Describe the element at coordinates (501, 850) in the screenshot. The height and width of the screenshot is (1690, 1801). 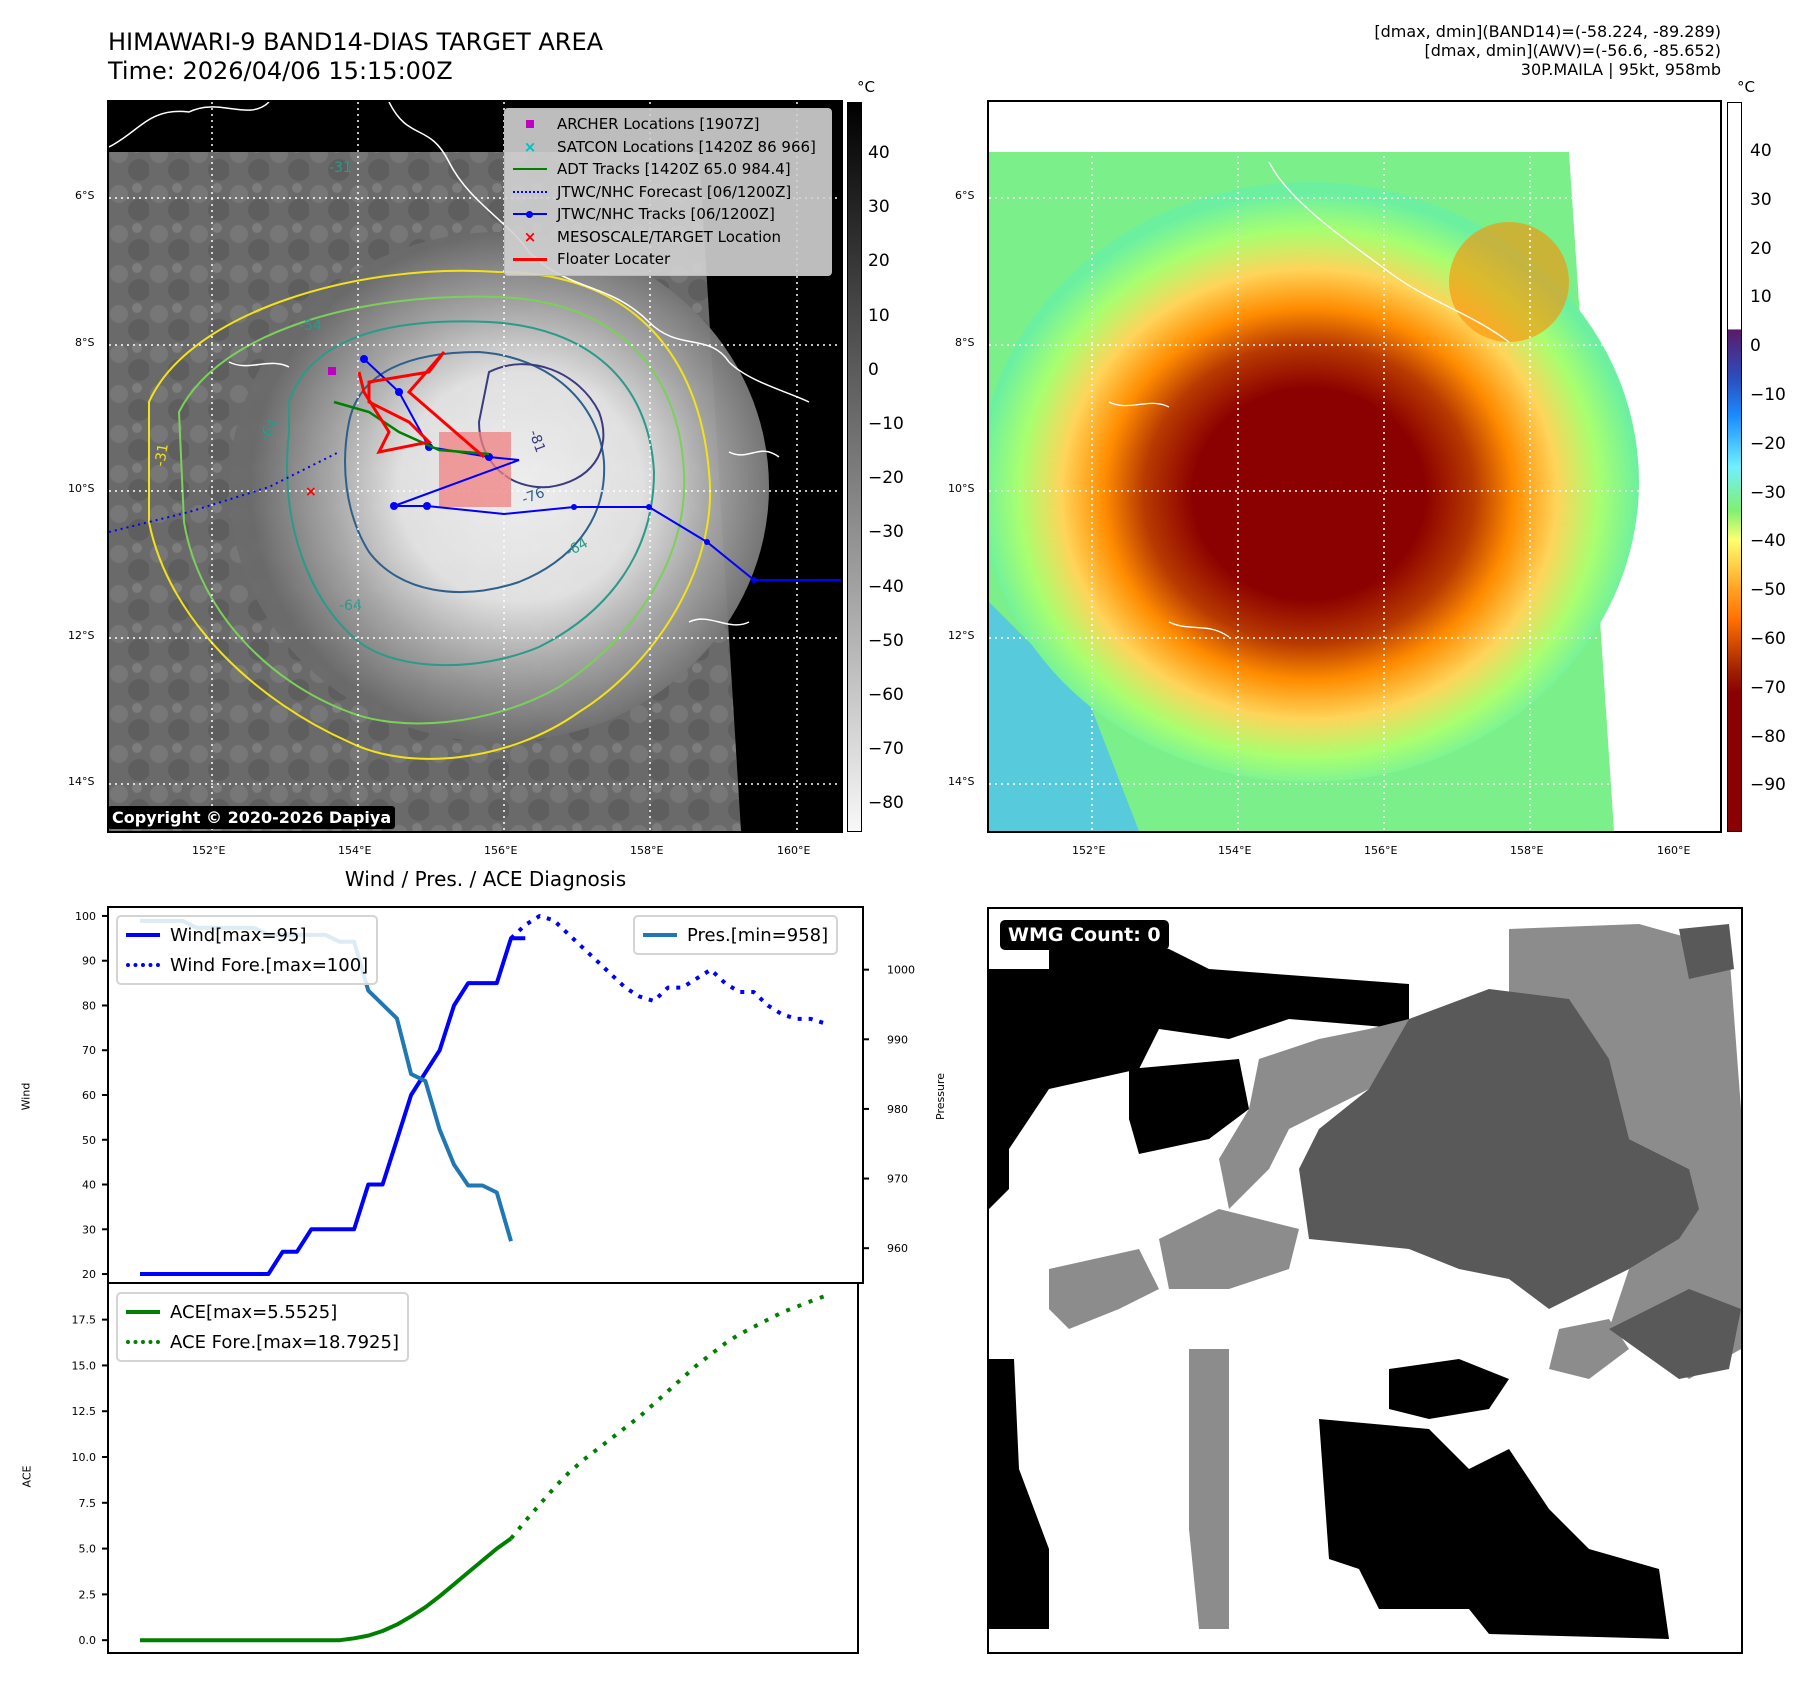
I see `lon-tick: 156°E` at that location.